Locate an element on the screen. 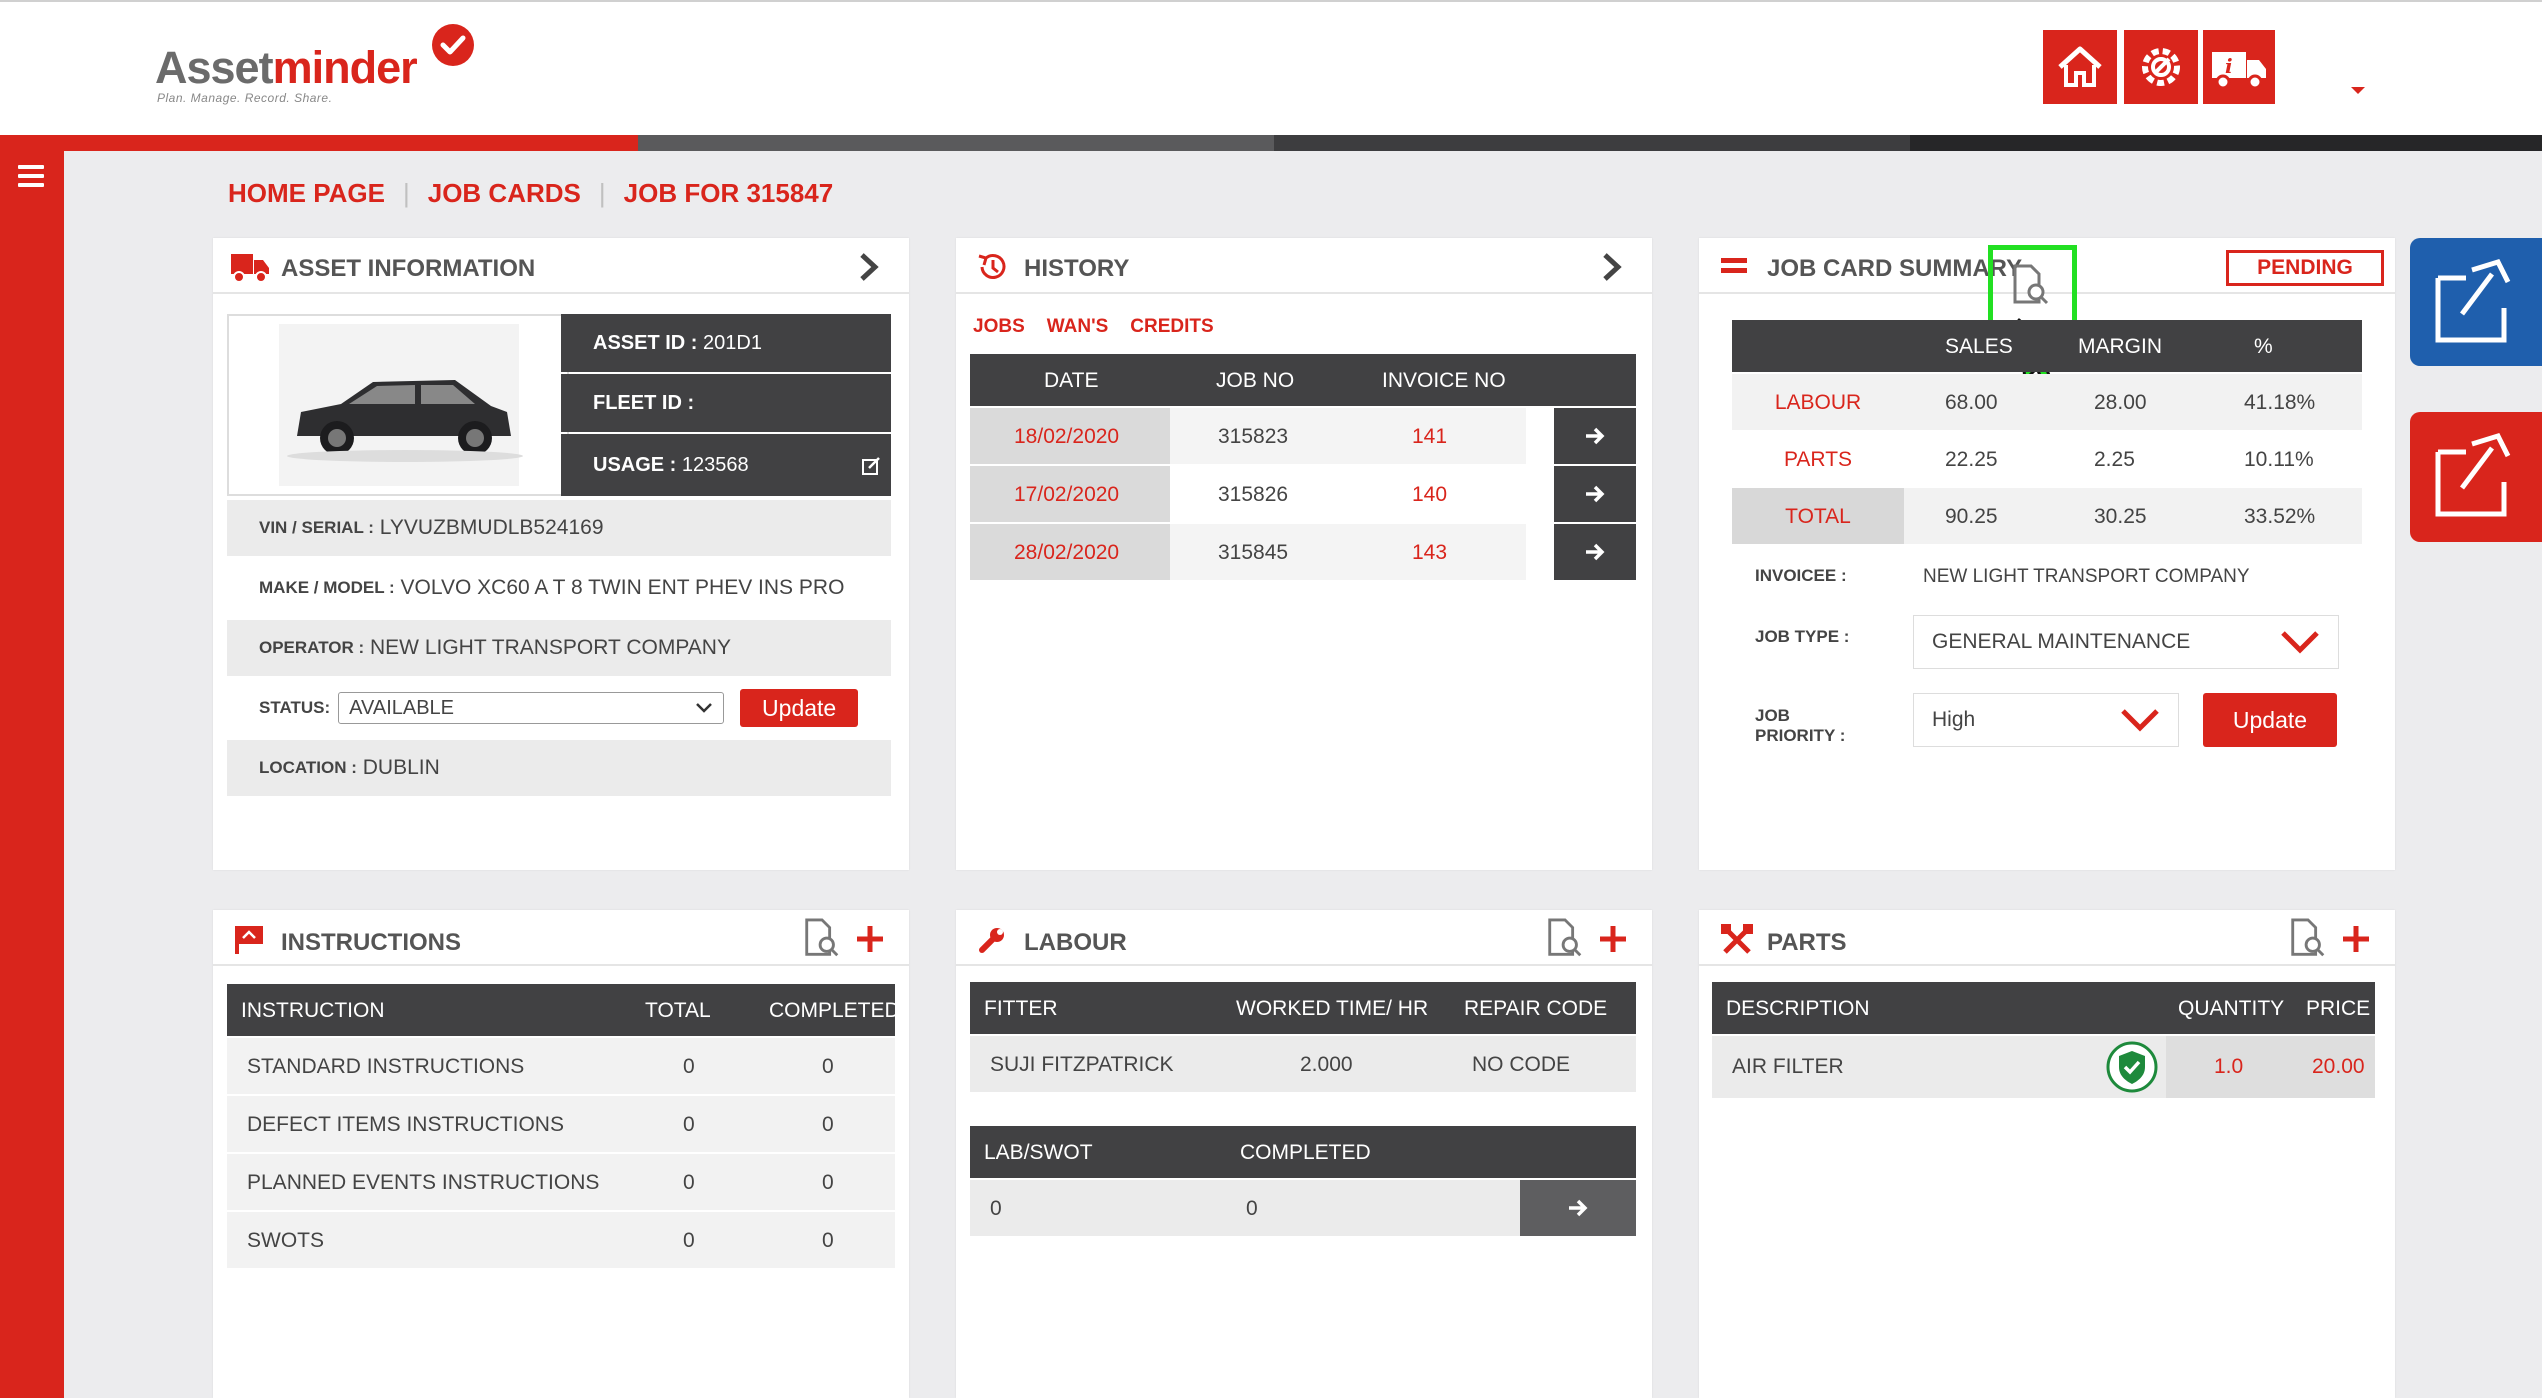  location-row: LOCATION : DUBLIN is located at coordinates (559, 768).